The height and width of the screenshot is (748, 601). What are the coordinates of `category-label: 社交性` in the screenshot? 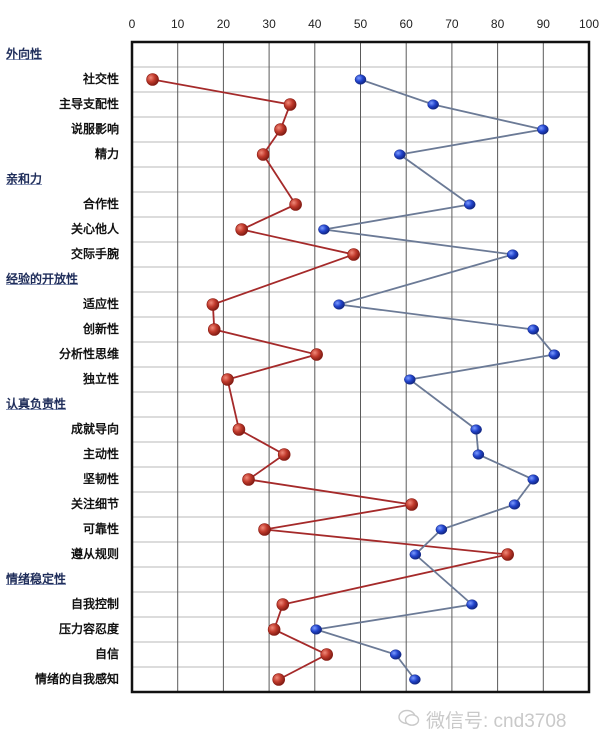 It's located at (100, 79).